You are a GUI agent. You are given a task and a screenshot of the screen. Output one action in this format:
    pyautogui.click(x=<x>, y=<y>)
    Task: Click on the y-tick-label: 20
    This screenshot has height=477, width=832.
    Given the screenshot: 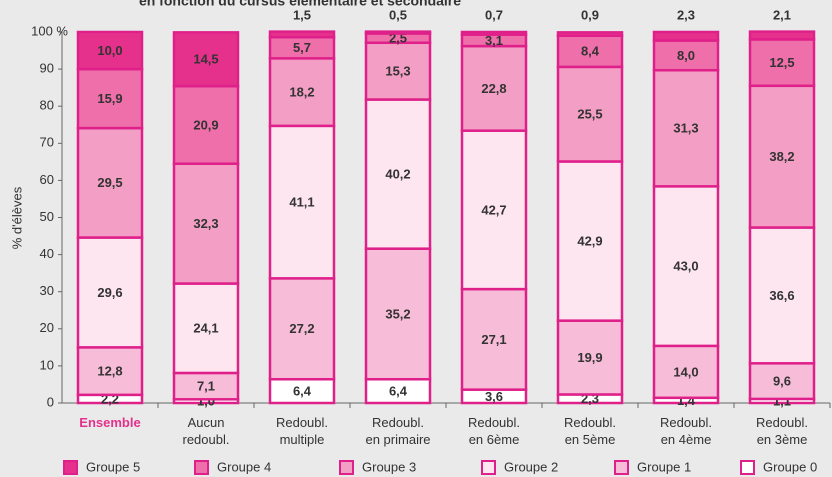 What is the action you would take?
    pyautogui.click(x=47, y=327)
    